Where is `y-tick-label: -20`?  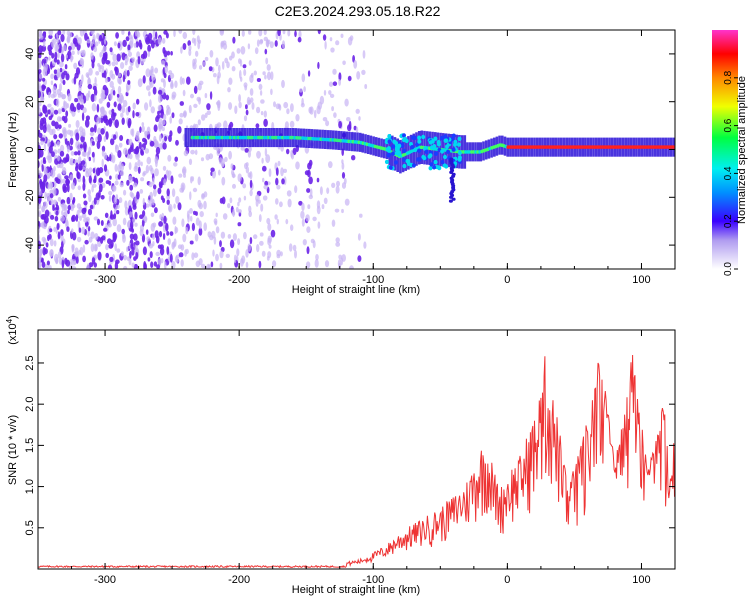 y-tick-label: -20 is located at coordinates (30, 197).